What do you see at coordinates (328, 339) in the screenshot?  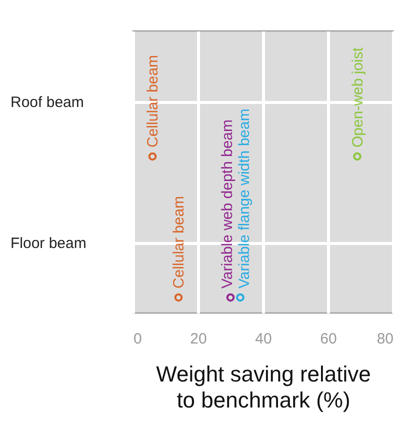 I see `x-tick-label: 60` at bounding box center [328, 339].